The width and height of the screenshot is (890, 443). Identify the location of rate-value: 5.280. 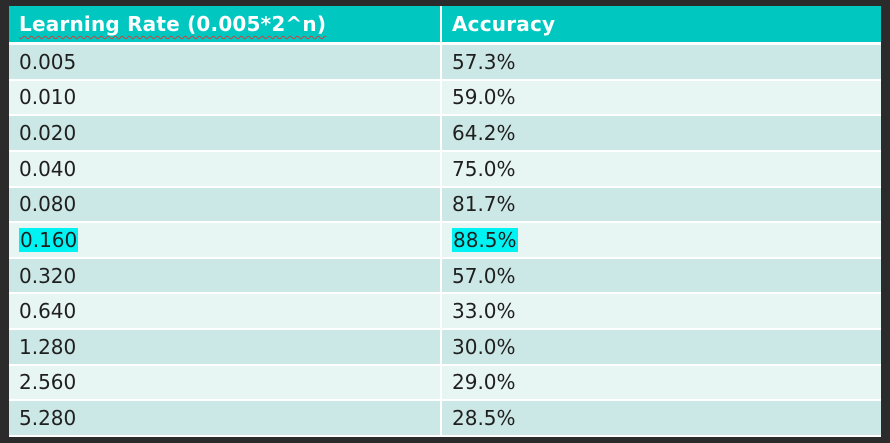
(48, 418).